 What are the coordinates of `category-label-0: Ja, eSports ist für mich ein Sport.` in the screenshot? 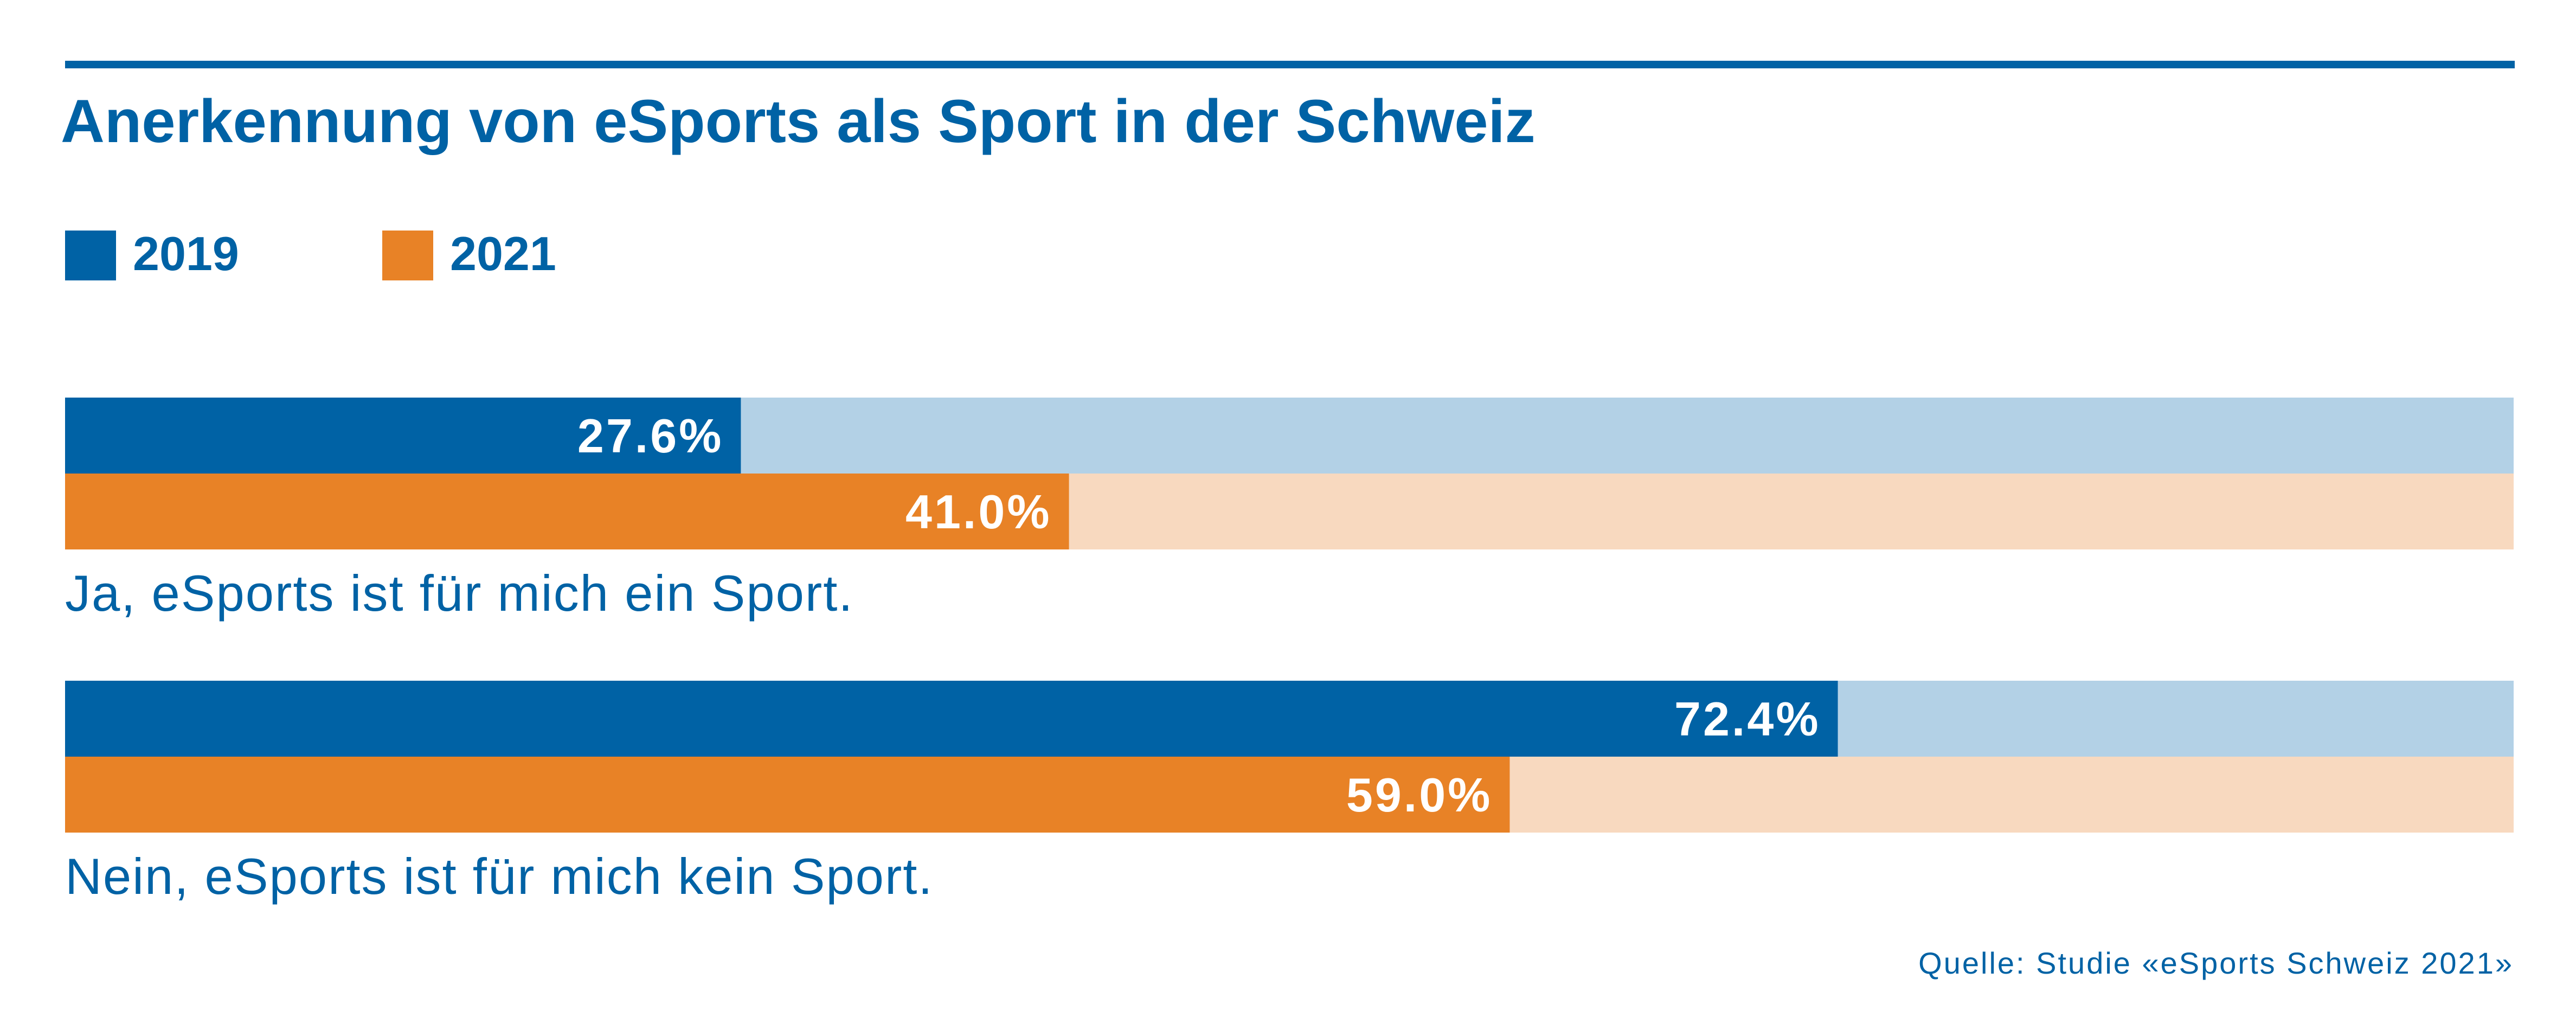 It's located at (459, 593).